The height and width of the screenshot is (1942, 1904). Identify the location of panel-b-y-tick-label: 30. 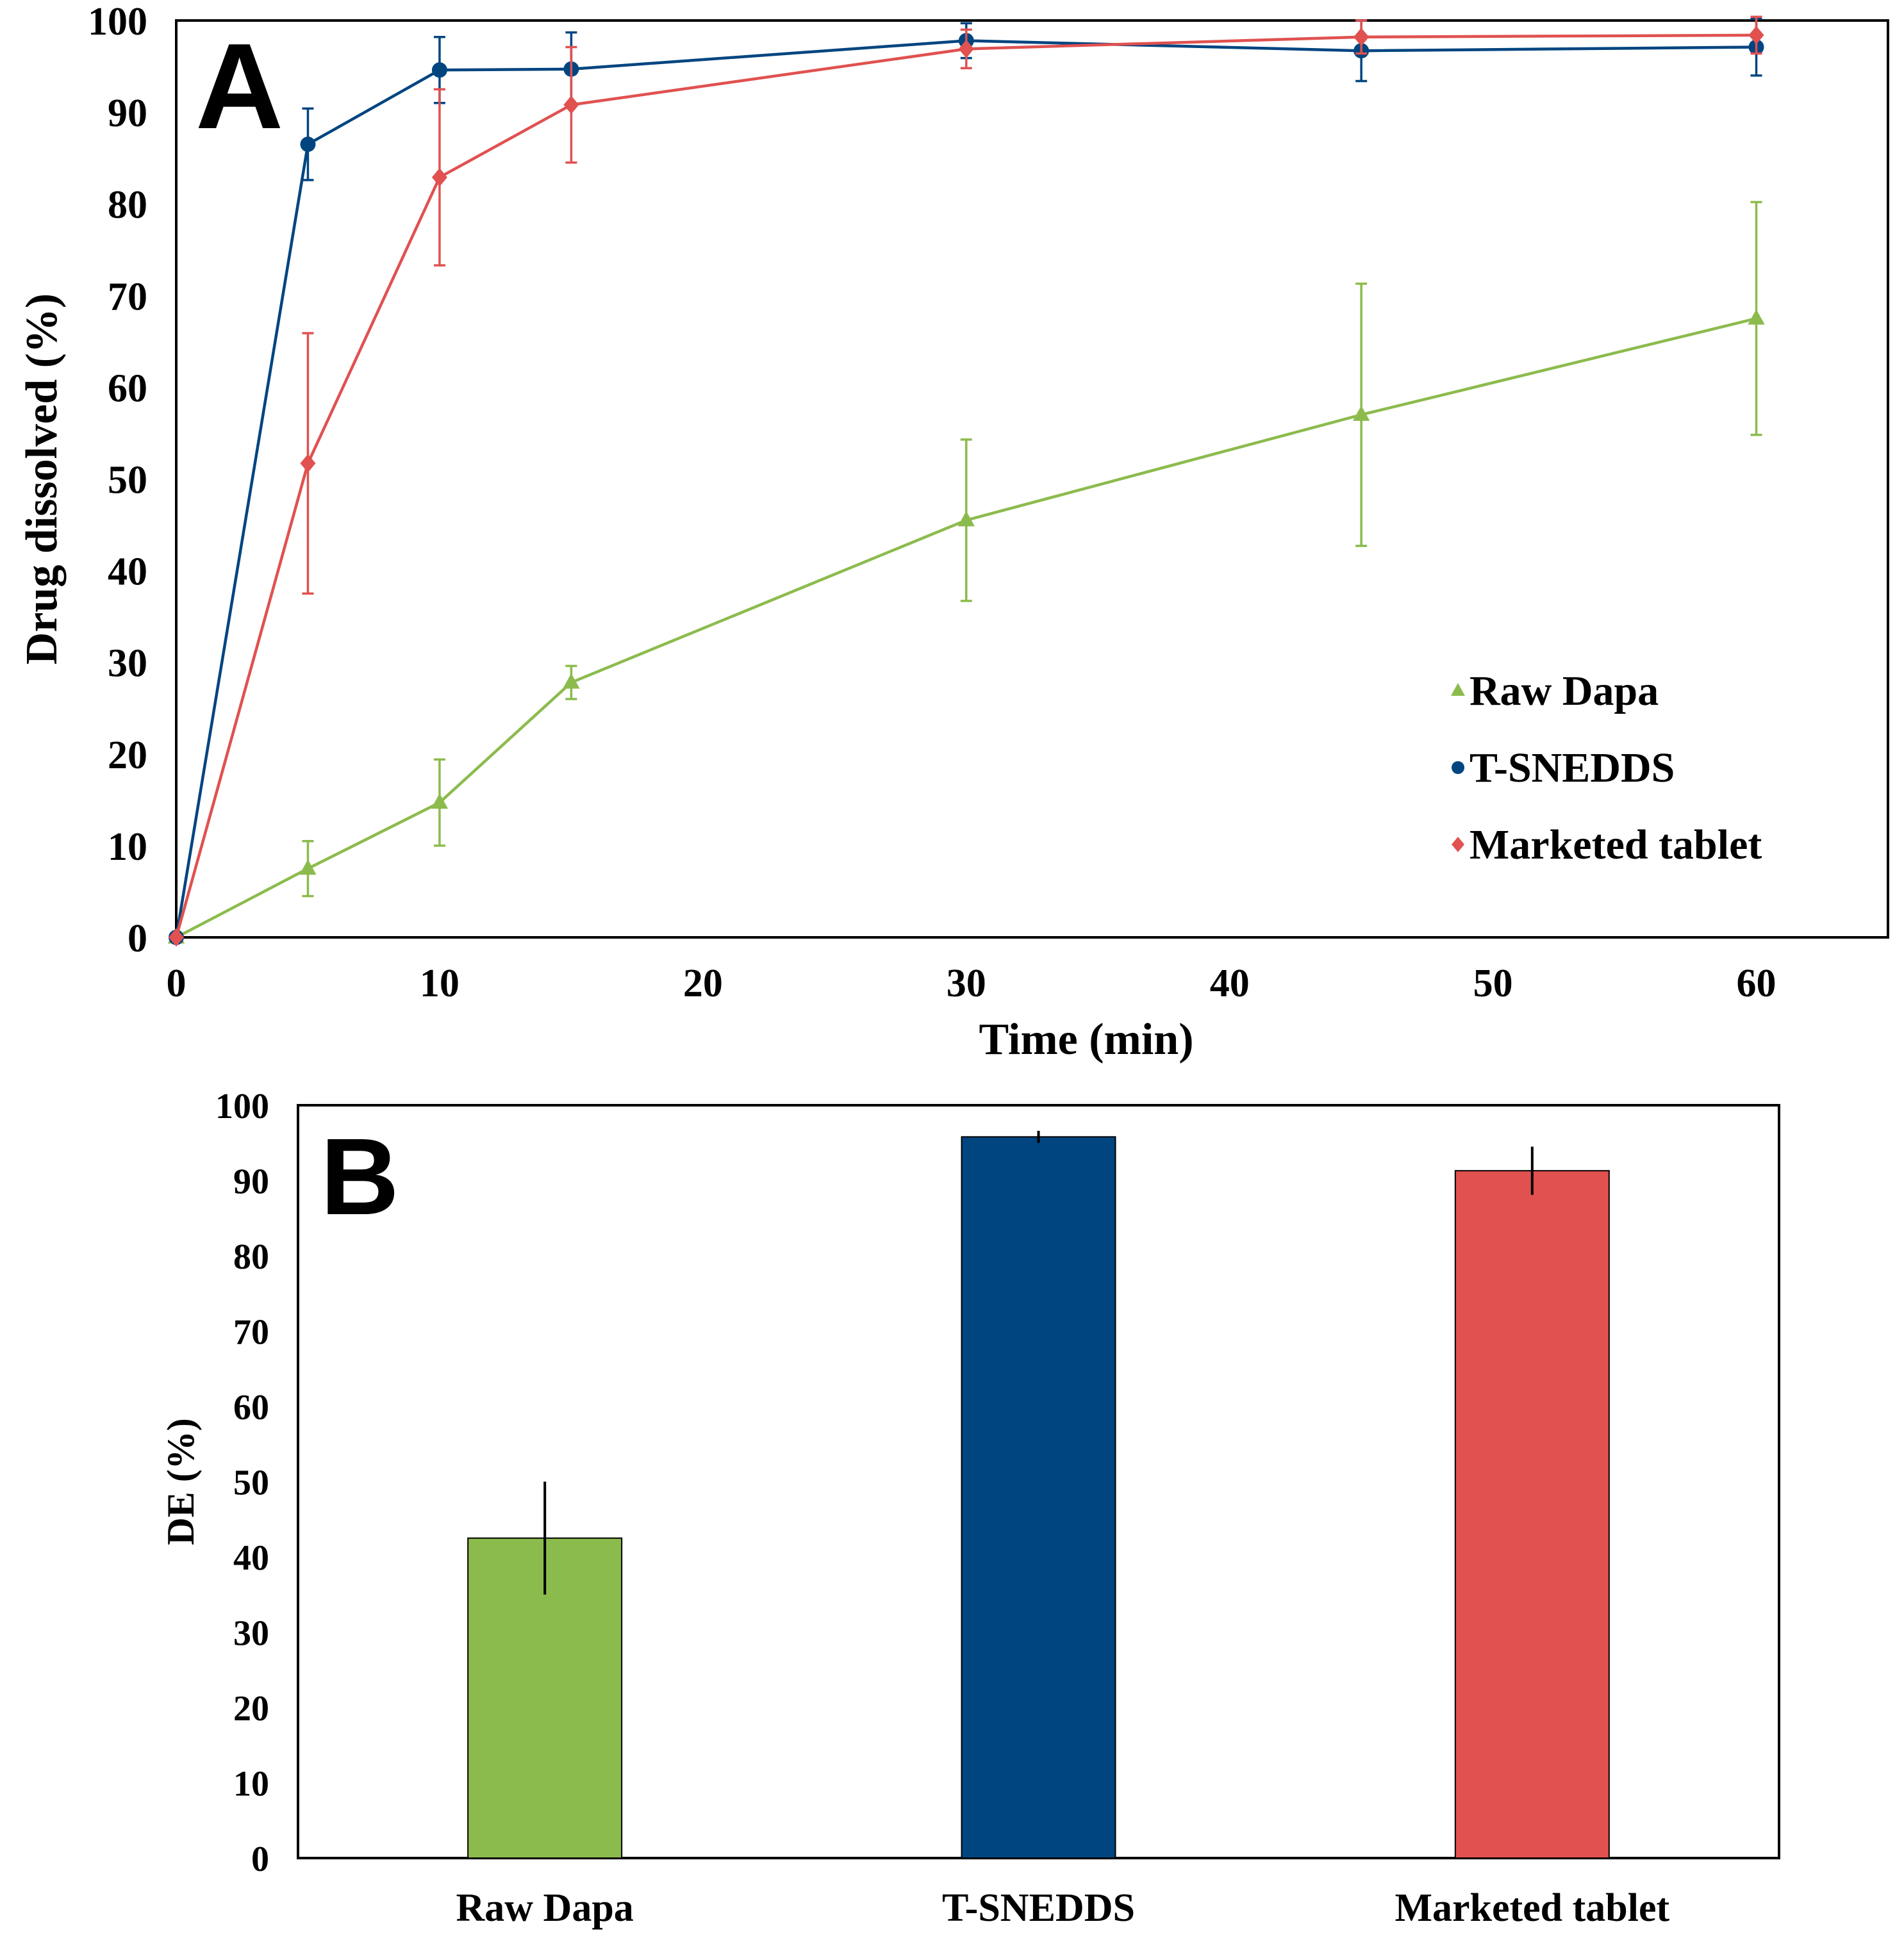
(251, 1634).